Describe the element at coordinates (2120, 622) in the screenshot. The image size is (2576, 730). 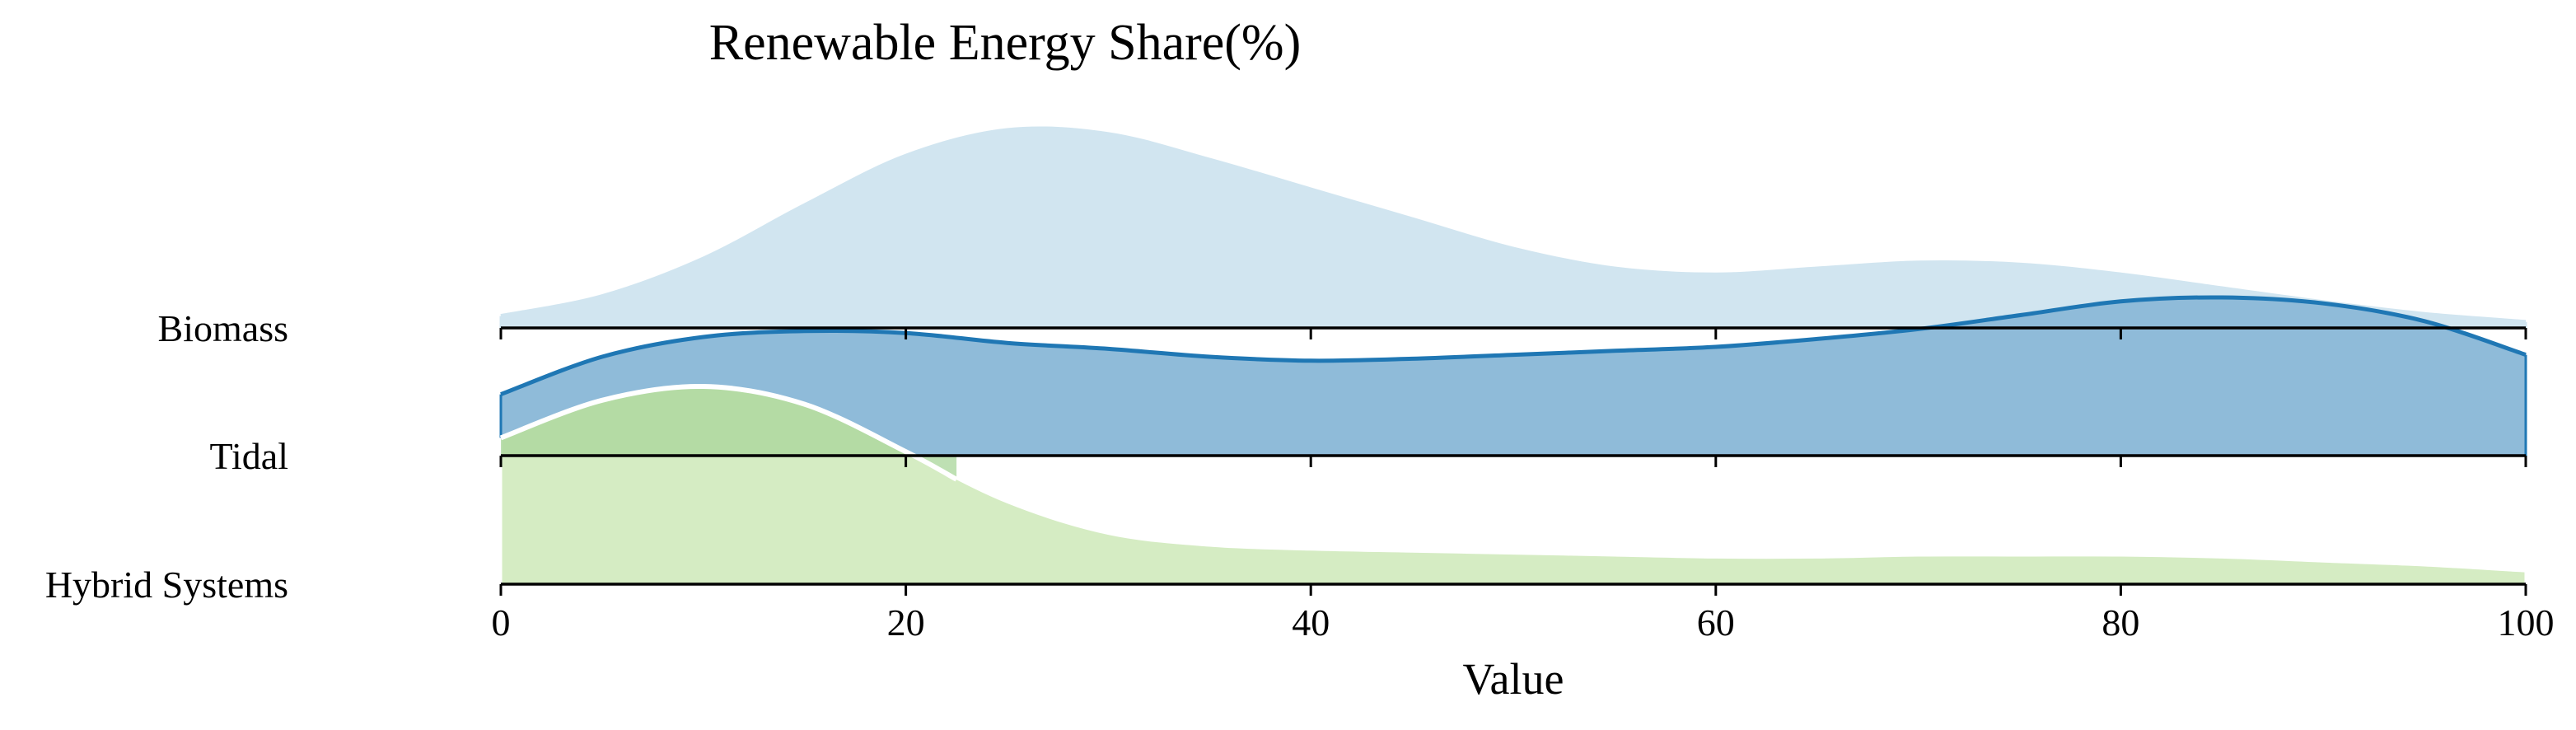
I see `x-tick-label-80: 80` at that location.